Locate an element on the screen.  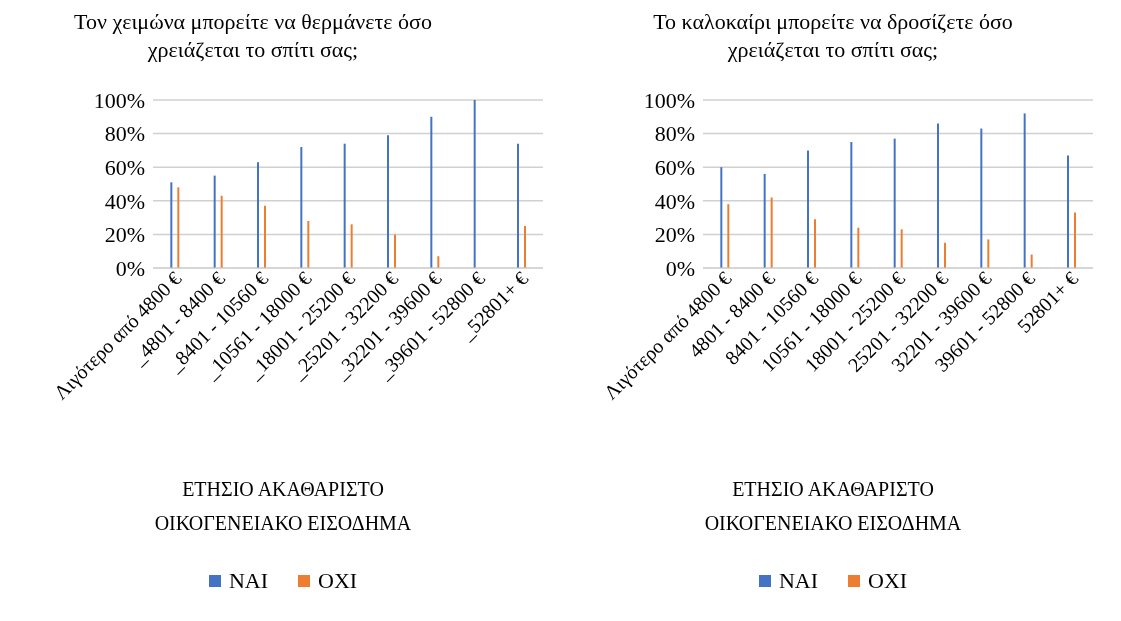
chart-title: Τον χειμώνα μπορείτε να θερμάνετε όσο χρειάζεται το σπίτι σας; is located at coordinates (253, 36).